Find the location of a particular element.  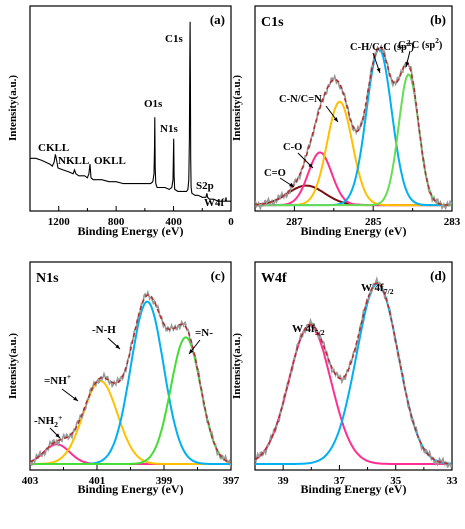

peak-label-1: W 4f5/2 is located at coordinates (308, 330).